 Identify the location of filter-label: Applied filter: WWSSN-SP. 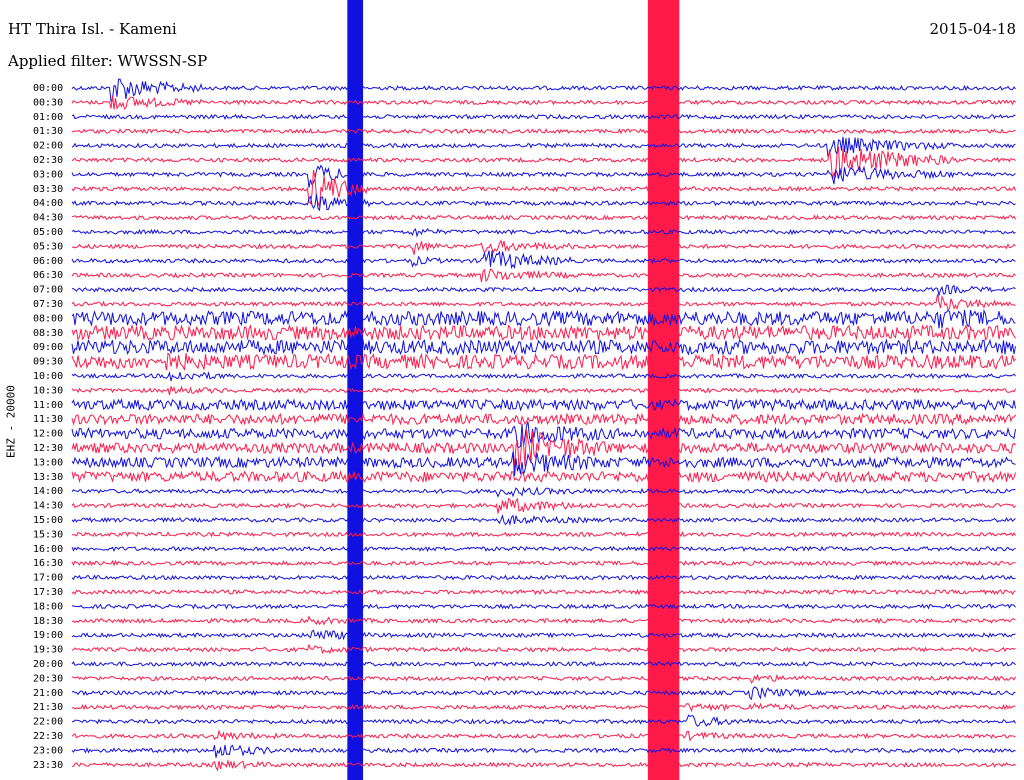
(108, 61).